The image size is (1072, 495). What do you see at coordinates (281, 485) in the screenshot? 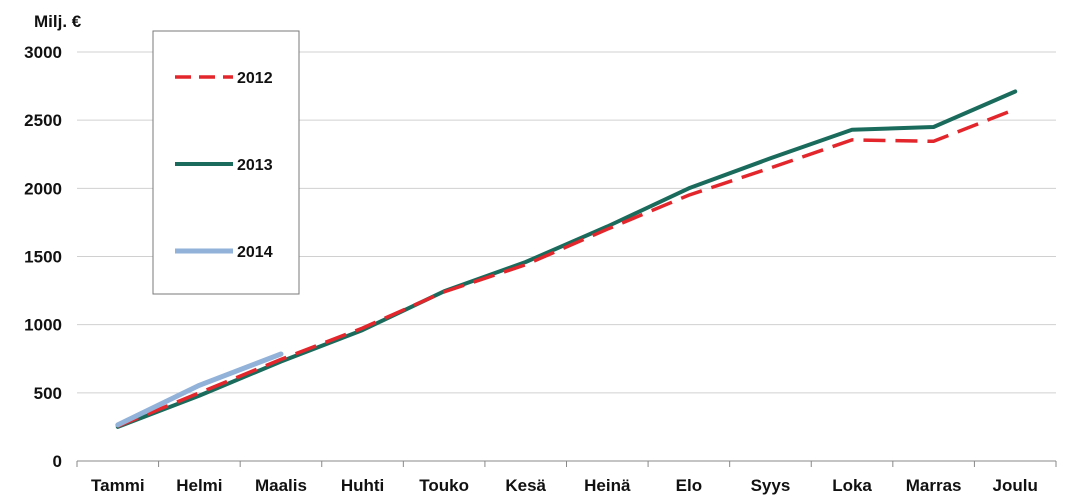
I see `x-tick-label: Maalis` at bounding box center [281, 485].